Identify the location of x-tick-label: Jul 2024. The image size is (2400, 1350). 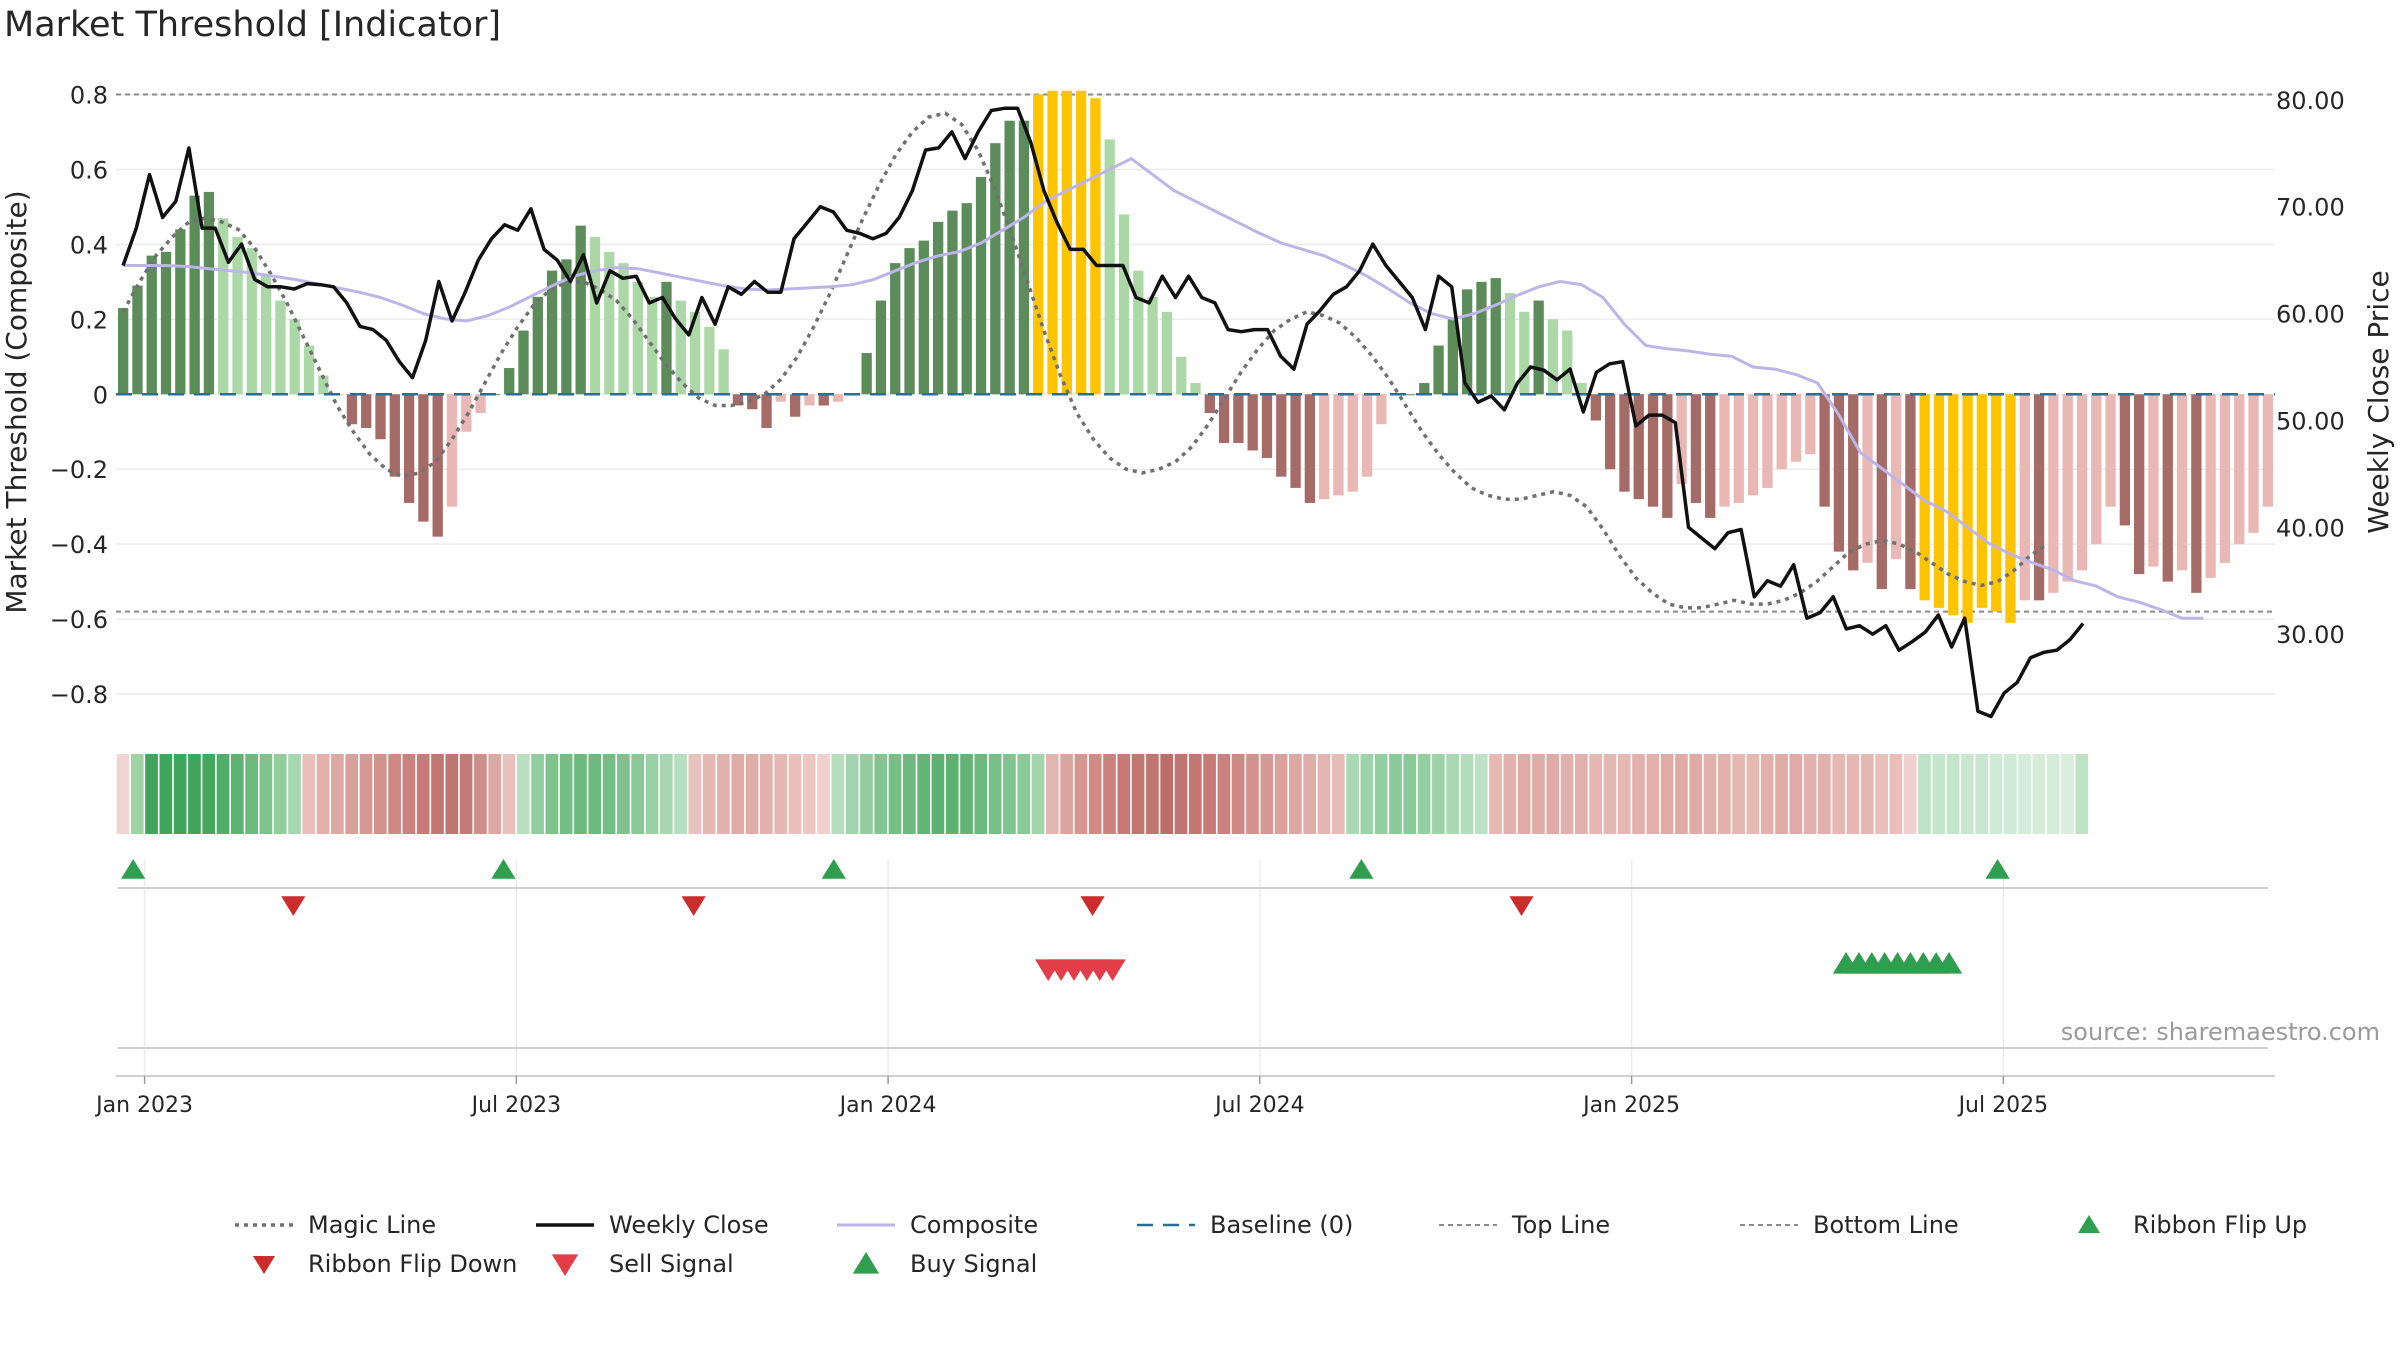
(1259, 1105).